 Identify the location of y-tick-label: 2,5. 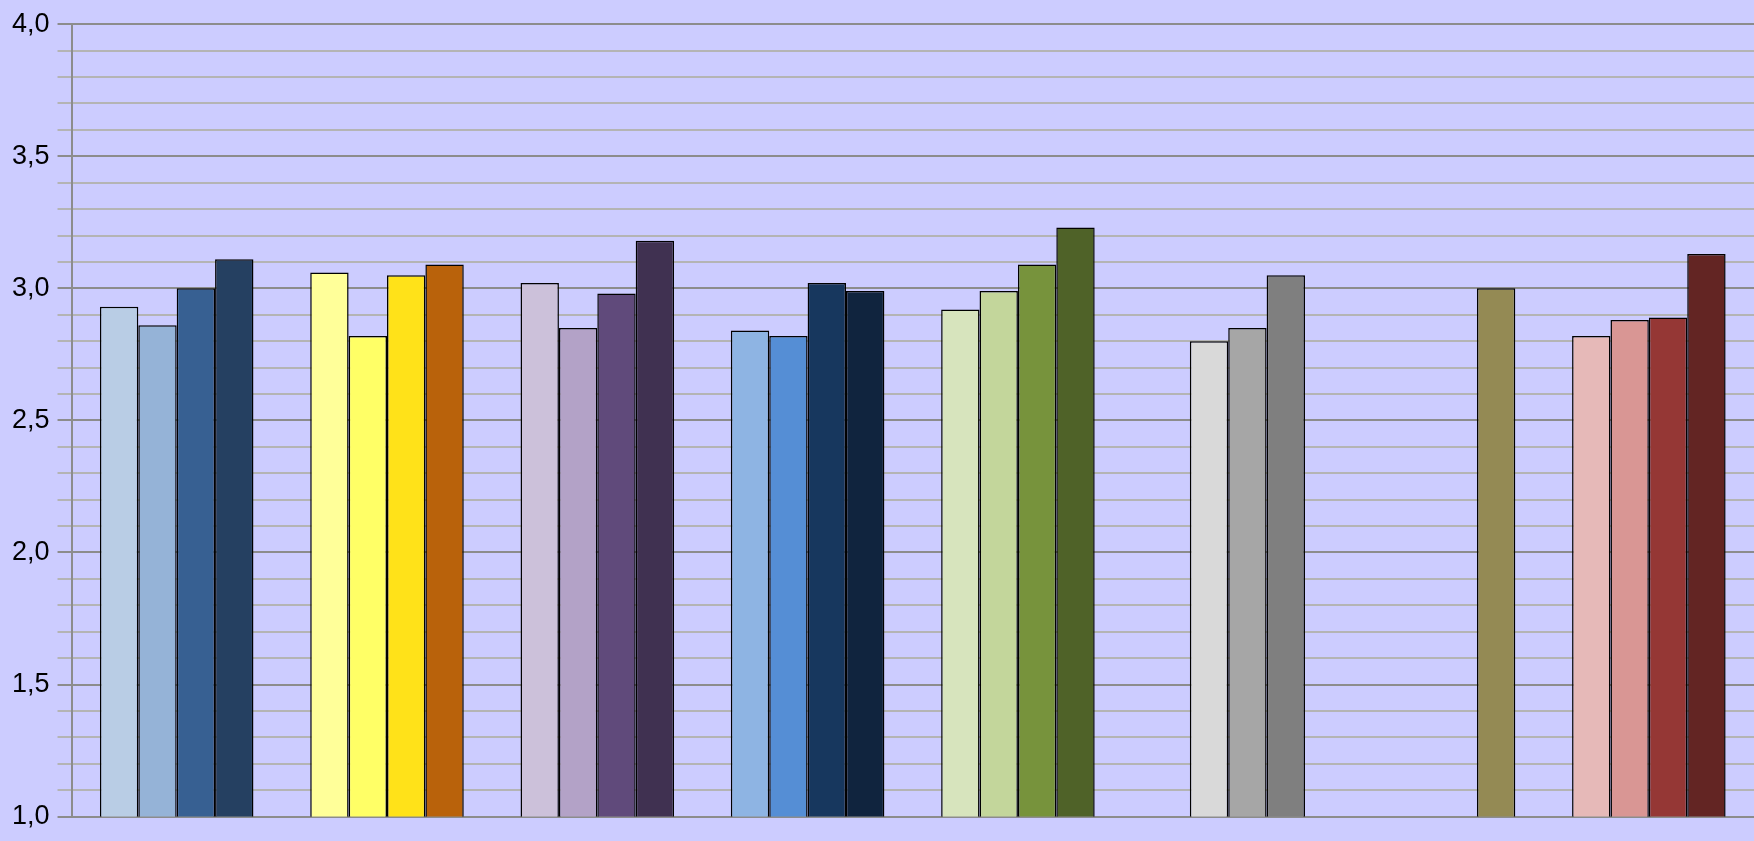
(30, 418).